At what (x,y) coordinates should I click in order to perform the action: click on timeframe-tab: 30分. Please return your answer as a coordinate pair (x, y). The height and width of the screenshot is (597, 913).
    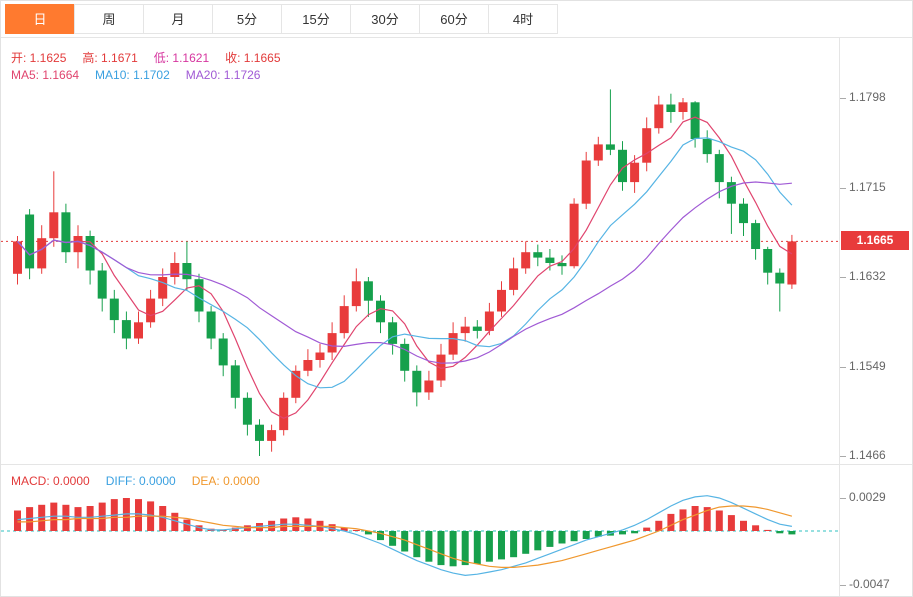
    Looking at the image, I should click on (385, 19).